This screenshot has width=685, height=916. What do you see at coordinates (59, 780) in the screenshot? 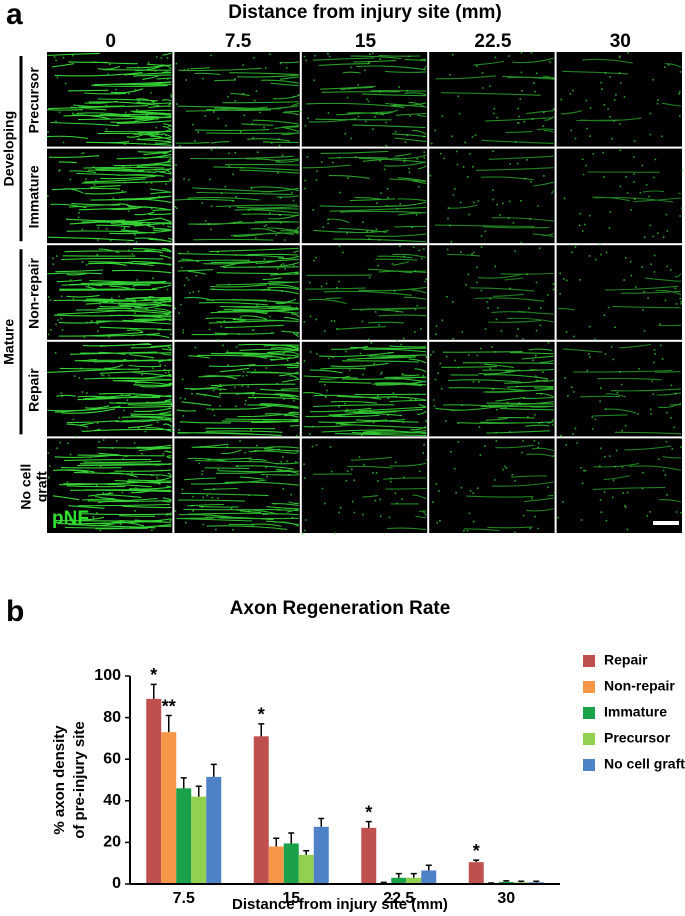
I see `y-axis-label: % axon density` at bounding box center [59, 780].